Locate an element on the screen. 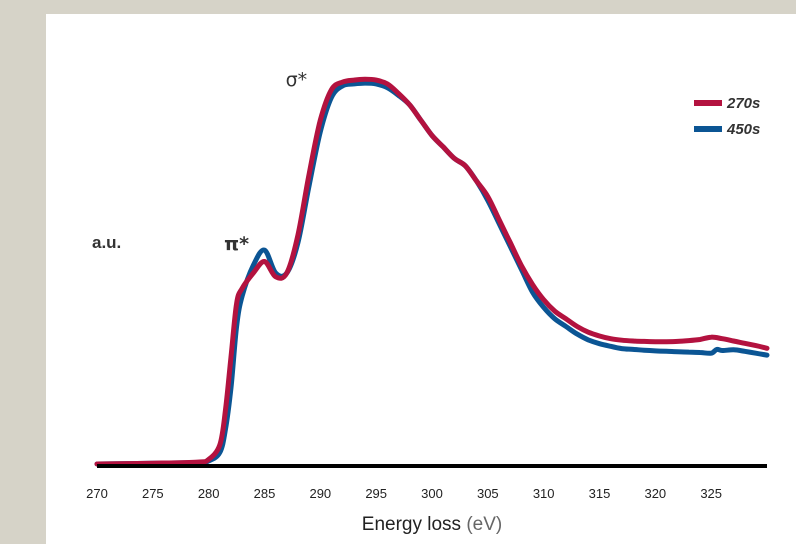  legend-swatch-270s is located at coordinates (708, 103).